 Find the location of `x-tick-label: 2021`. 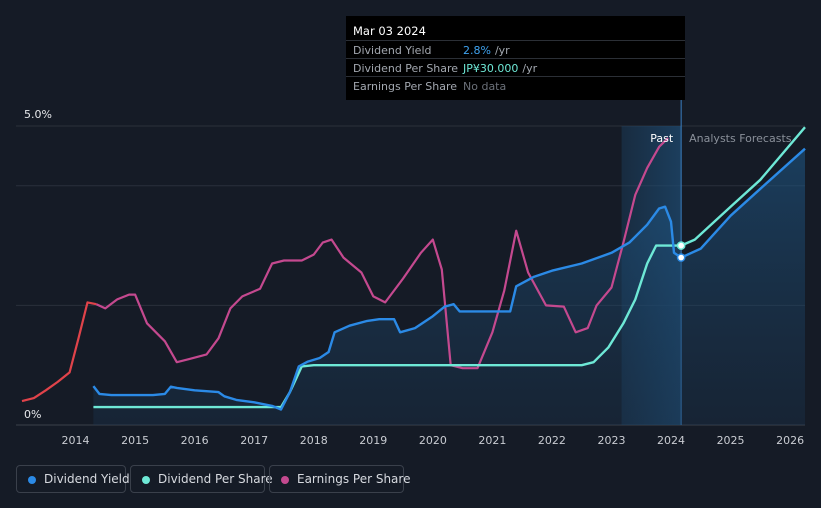

x-tick-label: 2021 is located at coordinates (492, 440).